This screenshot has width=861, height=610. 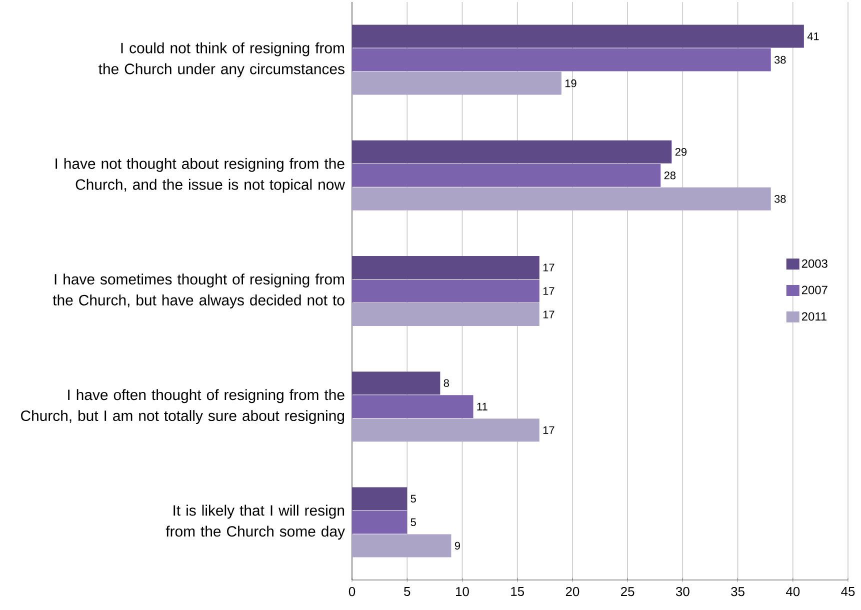 What do you see at coordinates (627, 591) in the screenshot?
I see `x-tick-label: 25` at bounding box center [627, 591].